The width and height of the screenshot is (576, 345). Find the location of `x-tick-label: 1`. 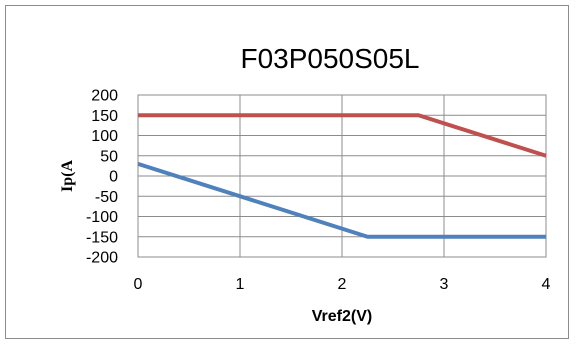

x-tick-label: 1 is located at coordinates (240, 284).